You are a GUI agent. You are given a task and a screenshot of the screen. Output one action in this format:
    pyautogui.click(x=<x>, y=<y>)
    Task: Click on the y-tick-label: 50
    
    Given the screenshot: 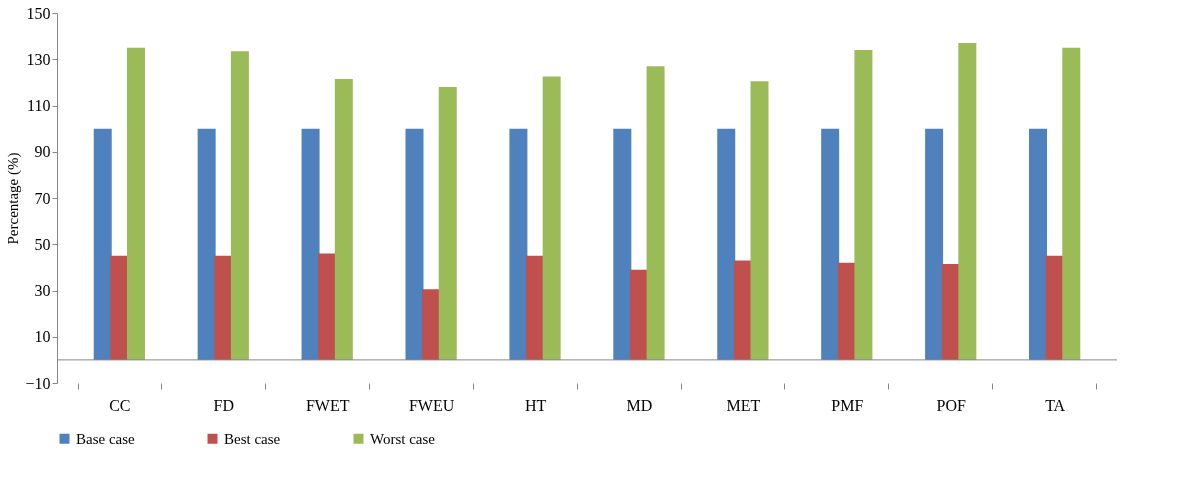 What is the action you would take?
    pyautogui.click(x=42, y=244)
    